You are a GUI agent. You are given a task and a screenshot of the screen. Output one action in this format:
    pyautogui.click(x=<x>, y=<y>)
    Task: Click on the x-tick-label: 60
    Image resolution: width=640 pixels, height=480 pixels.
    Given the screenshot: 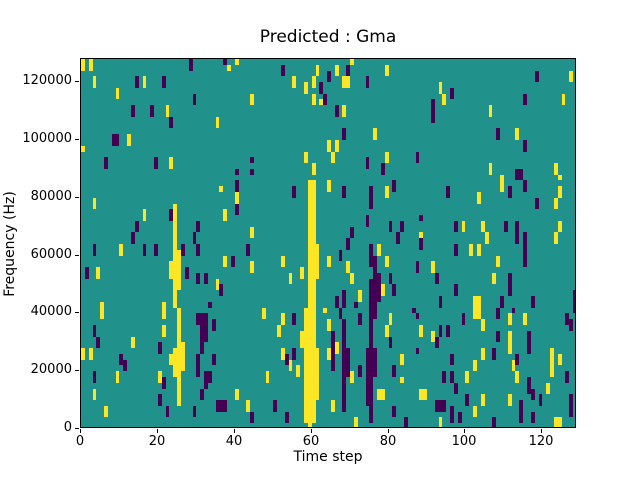 What is the action you would take?
    pyautogui.click(x=311, y=441)
    